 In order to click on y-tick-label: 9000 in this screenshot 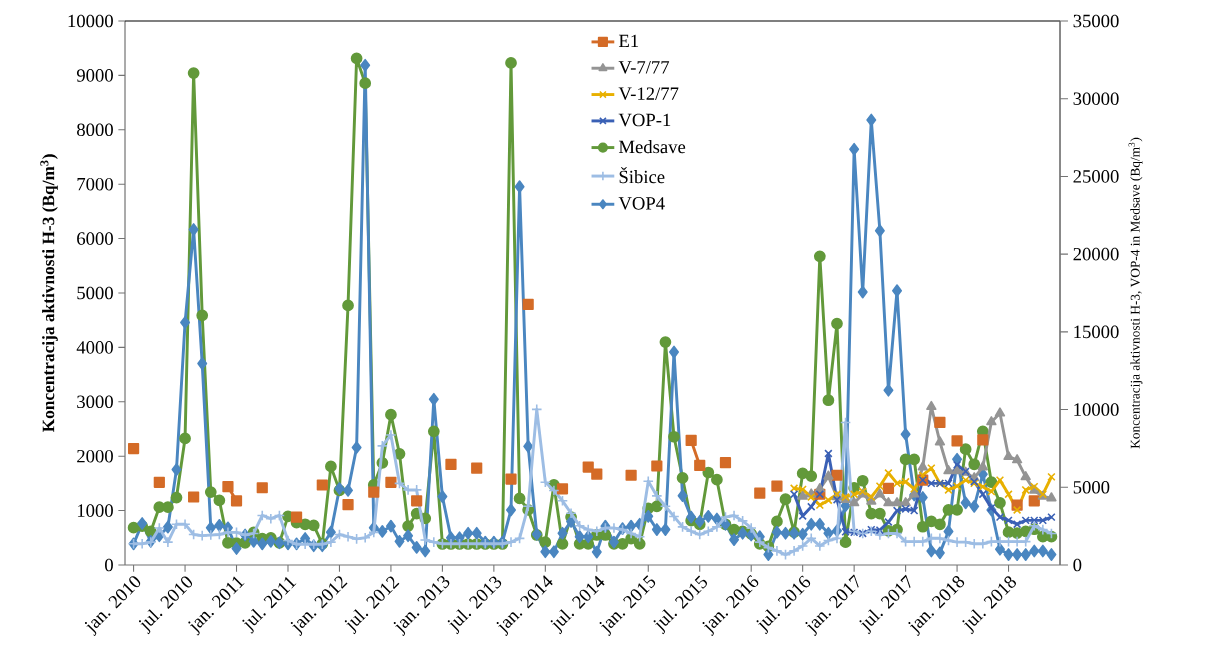, I will do `click(94, 75)`.